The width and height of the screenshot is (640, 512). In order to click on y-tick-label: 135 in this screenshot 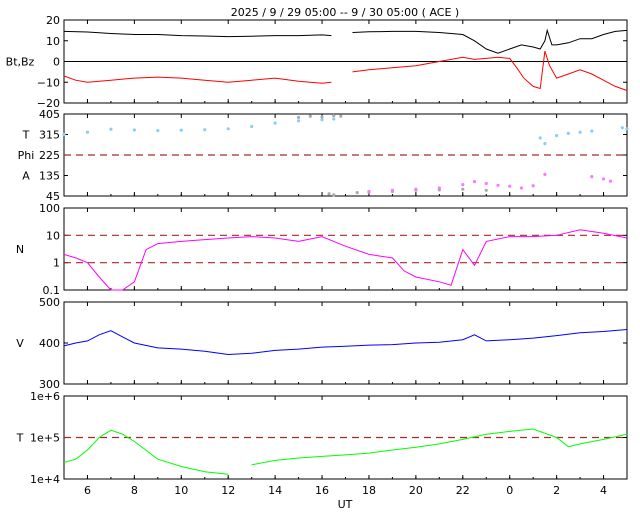, I will do `click(49, 176)`.